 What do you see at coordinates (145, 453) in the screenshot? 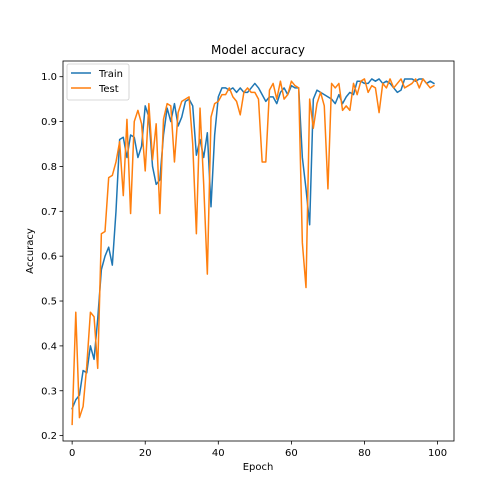
I see `x-tick-label: 20` at bounding box center [145, 453].